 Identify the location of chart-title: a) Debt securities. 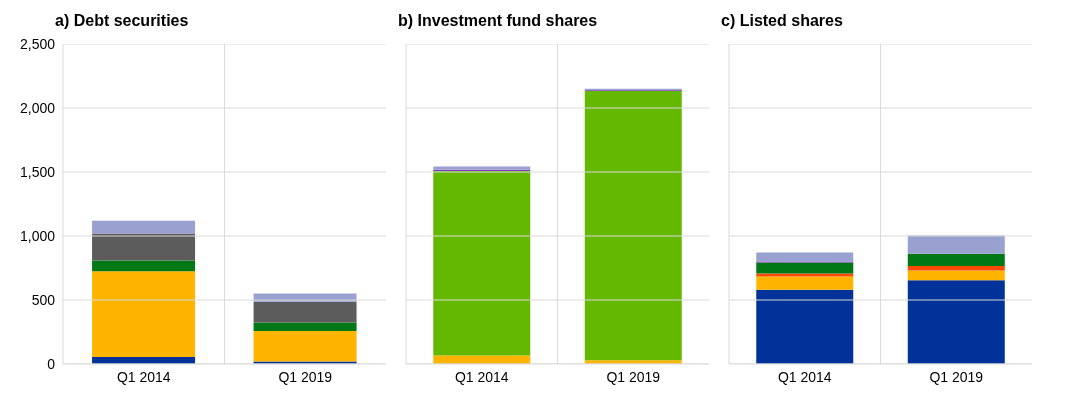
(122, 21).